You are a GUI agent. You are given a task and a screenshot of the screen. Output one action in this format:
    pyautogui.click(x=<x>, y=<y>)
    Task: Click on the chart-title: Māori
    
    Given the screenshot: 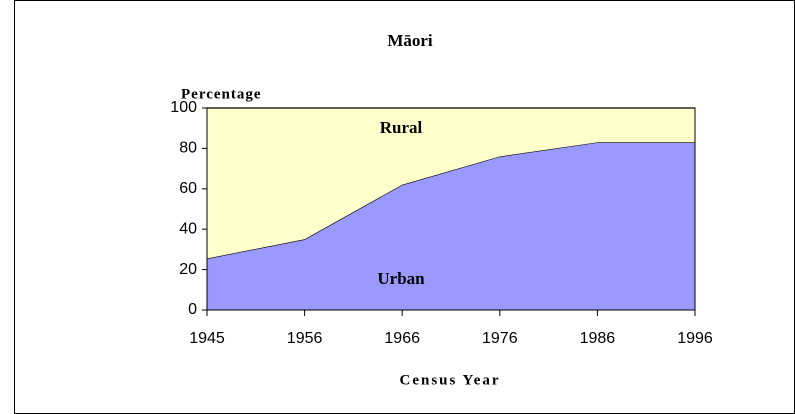 What is the action you would take?
    pyautogui.click(x=410, y=40)
    